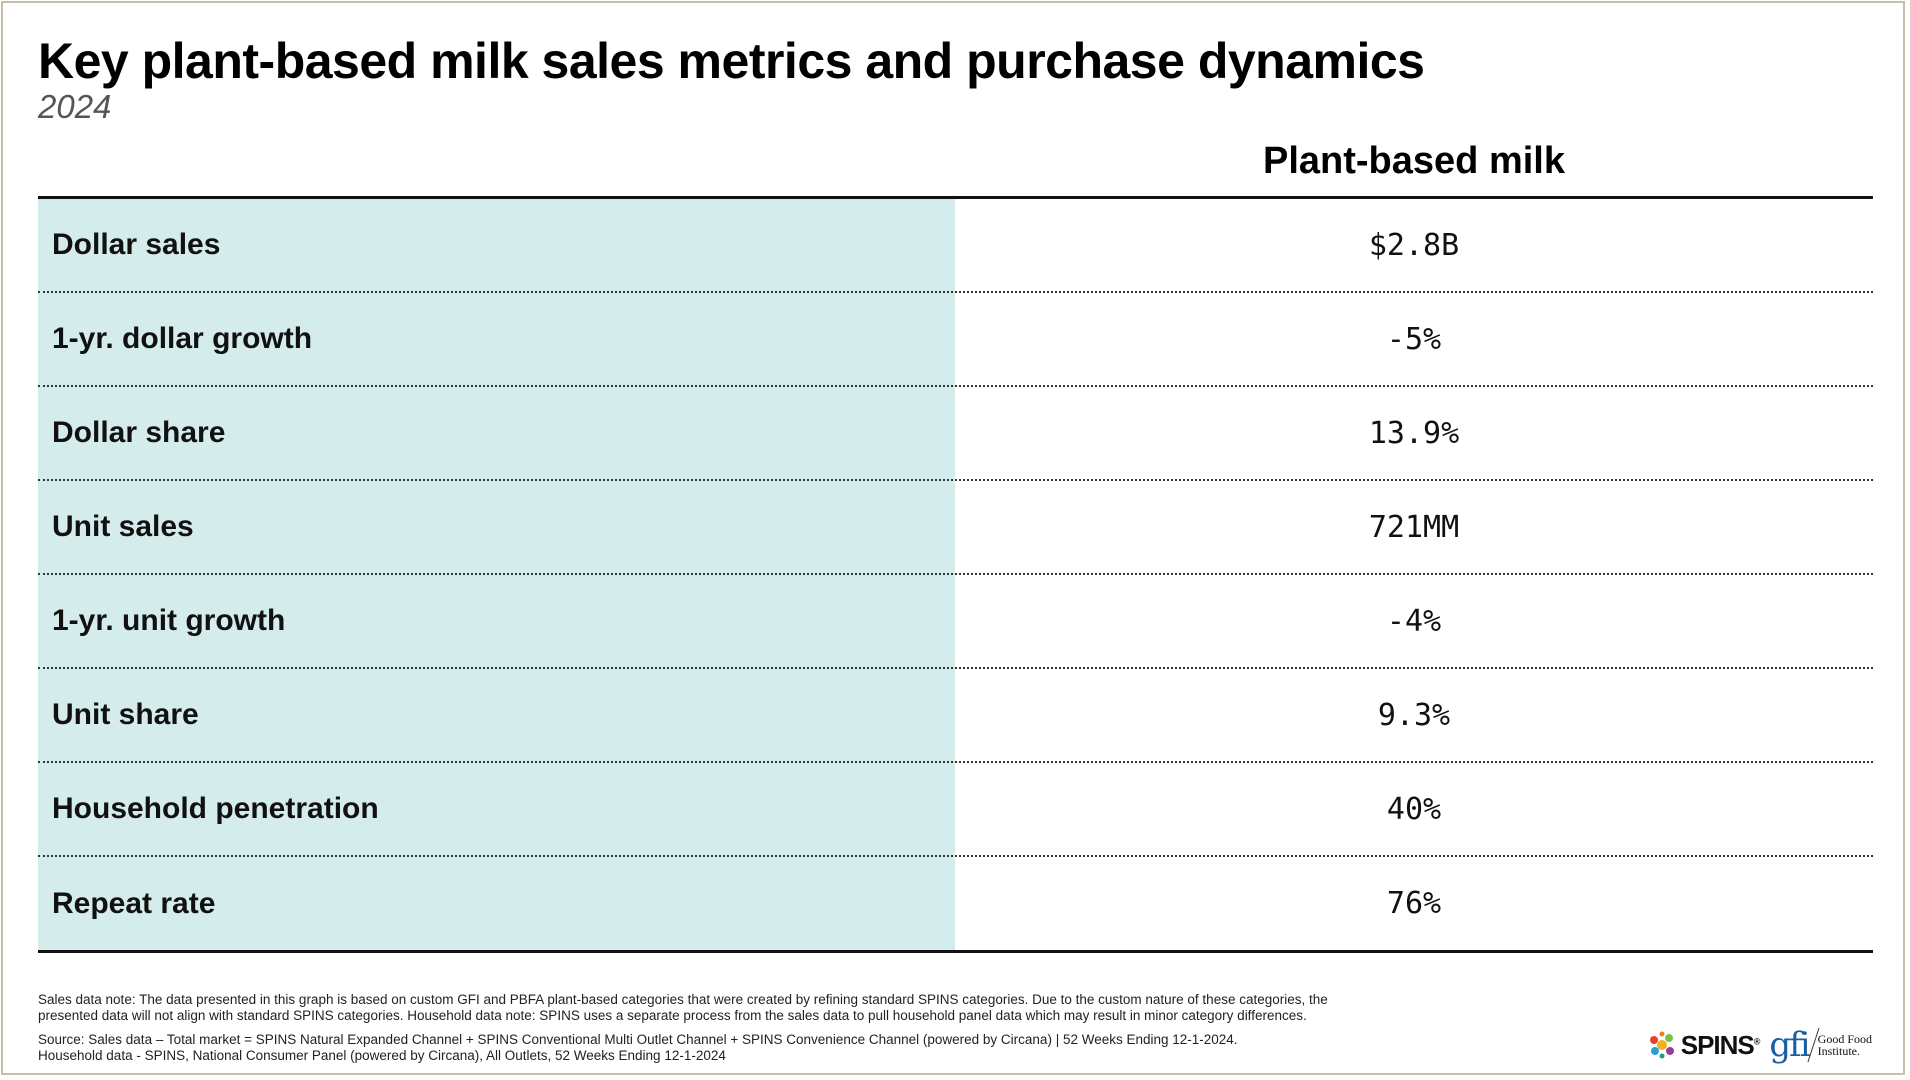 The height and width of the screenshot is (1080, 1910). What do you see at coordinates (1844, 1045) in the screenshot?
I see `gfi-wordmark: Good Food Institute.` at bounding box center [1844, 1045].